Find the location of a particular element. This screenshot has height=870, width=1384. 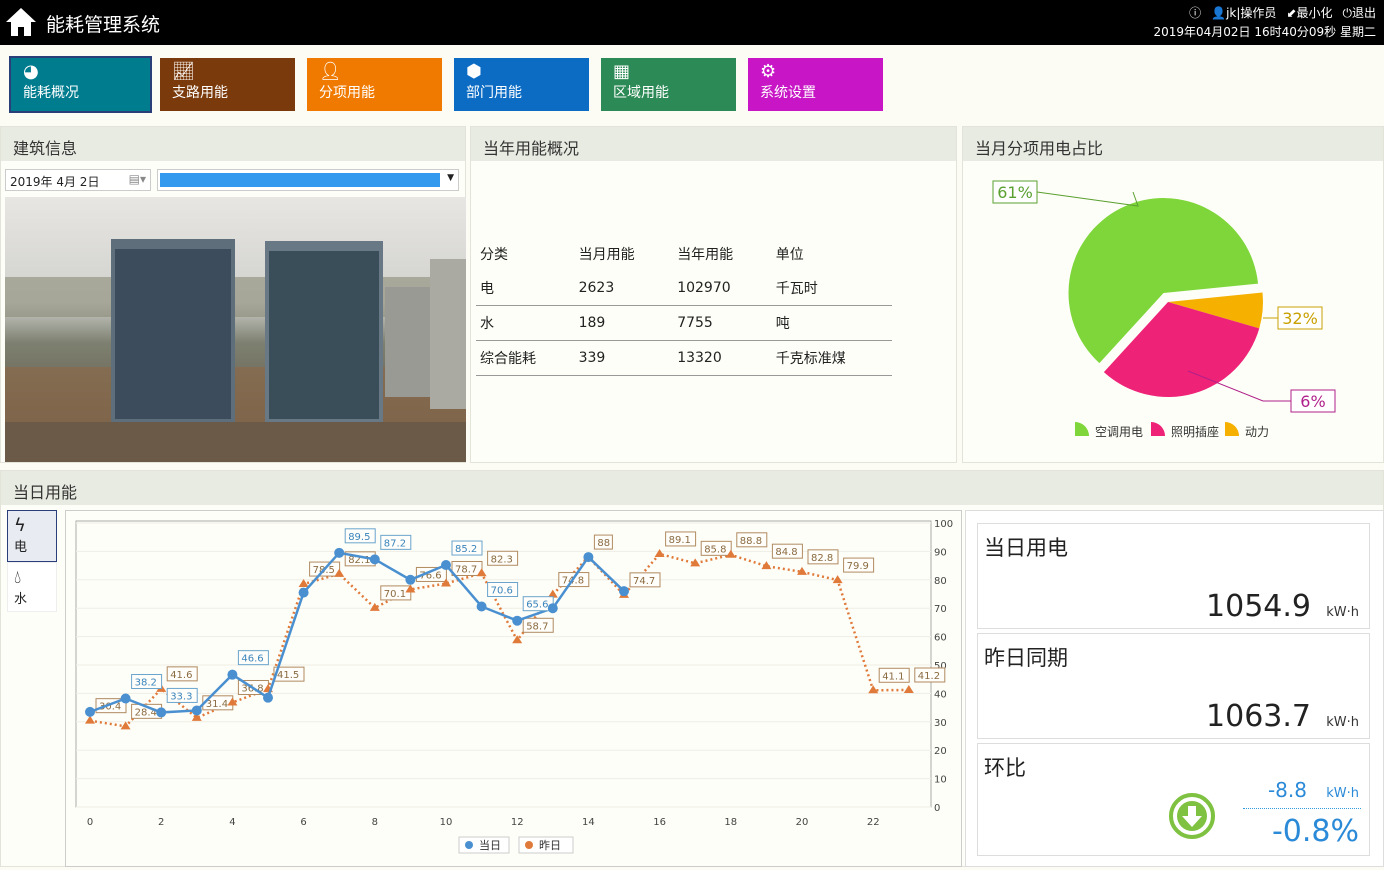

data-label: 82.1 is located at coordinates (359, 560).